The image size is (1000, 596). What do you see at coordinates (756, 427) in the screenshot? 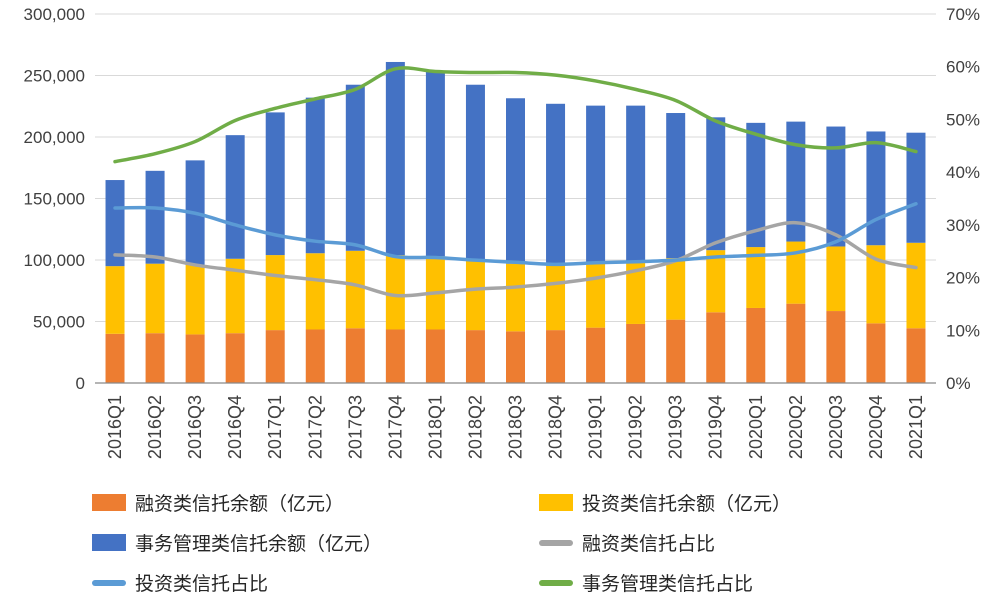
I see `x-axis-label: 2020Q1` at bounding box center [756, 427].